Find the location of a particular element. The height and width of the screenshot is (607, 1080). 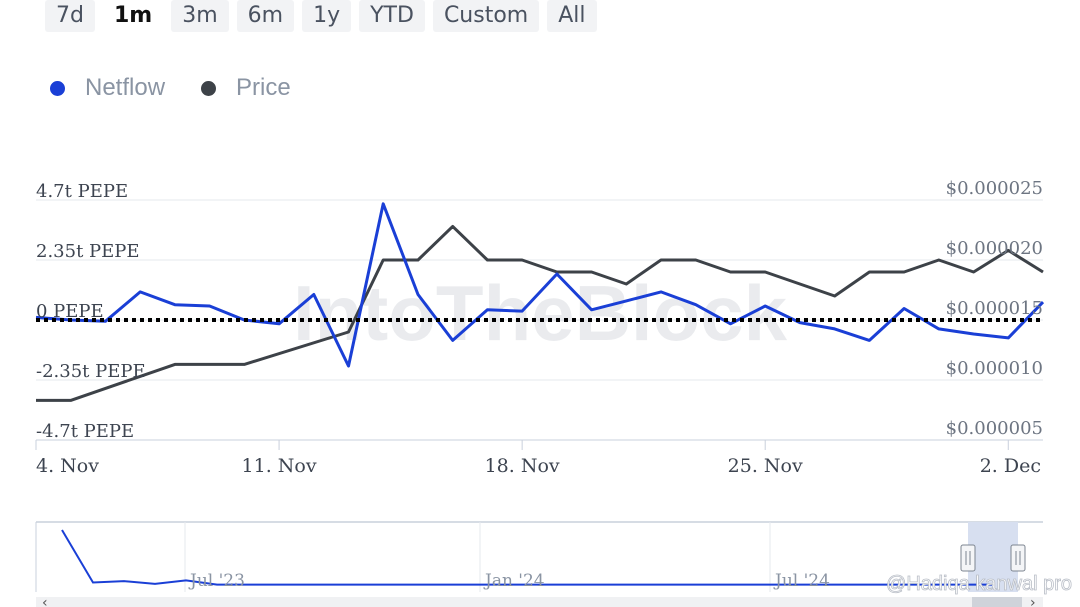

legend-label: Price is located at coordinates (263, 87).